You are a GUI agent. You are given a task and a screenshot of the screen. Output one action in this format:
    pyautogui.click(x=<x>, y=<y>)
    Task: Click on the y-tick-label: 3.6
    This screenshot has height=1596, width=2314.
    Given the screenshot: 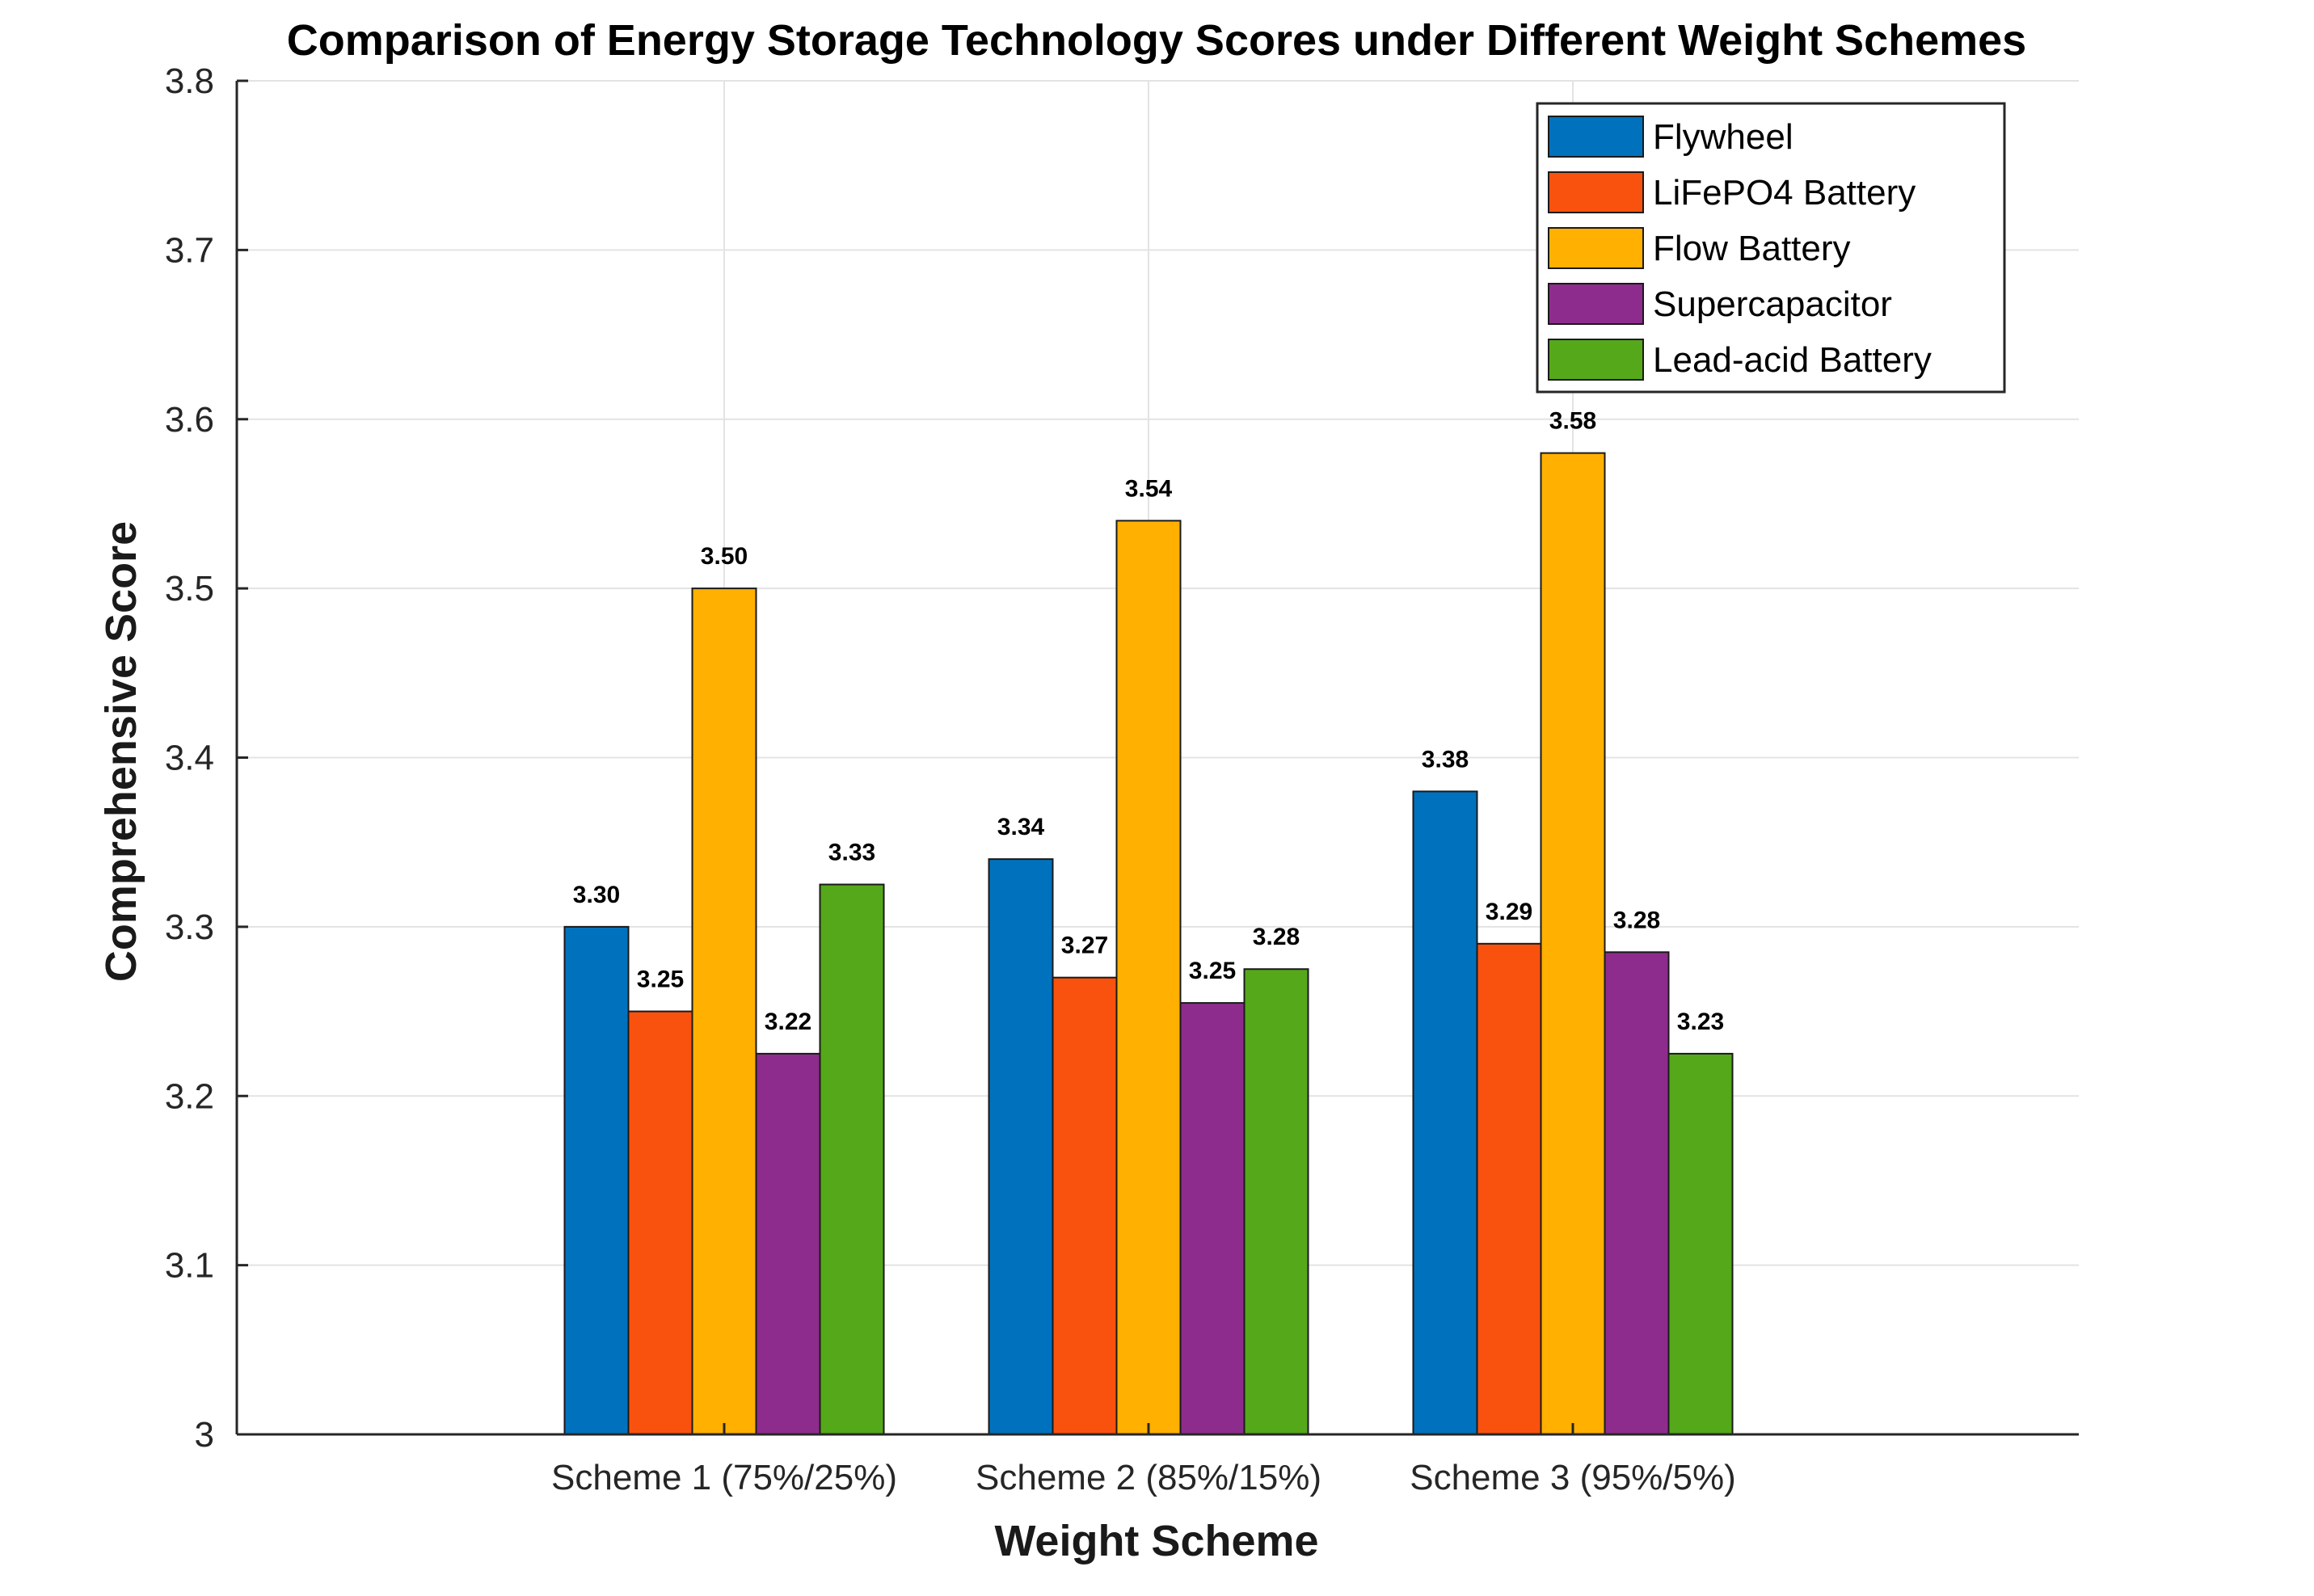 What is the action you would take?
    pyautogui.click(x=189, y=420)
    